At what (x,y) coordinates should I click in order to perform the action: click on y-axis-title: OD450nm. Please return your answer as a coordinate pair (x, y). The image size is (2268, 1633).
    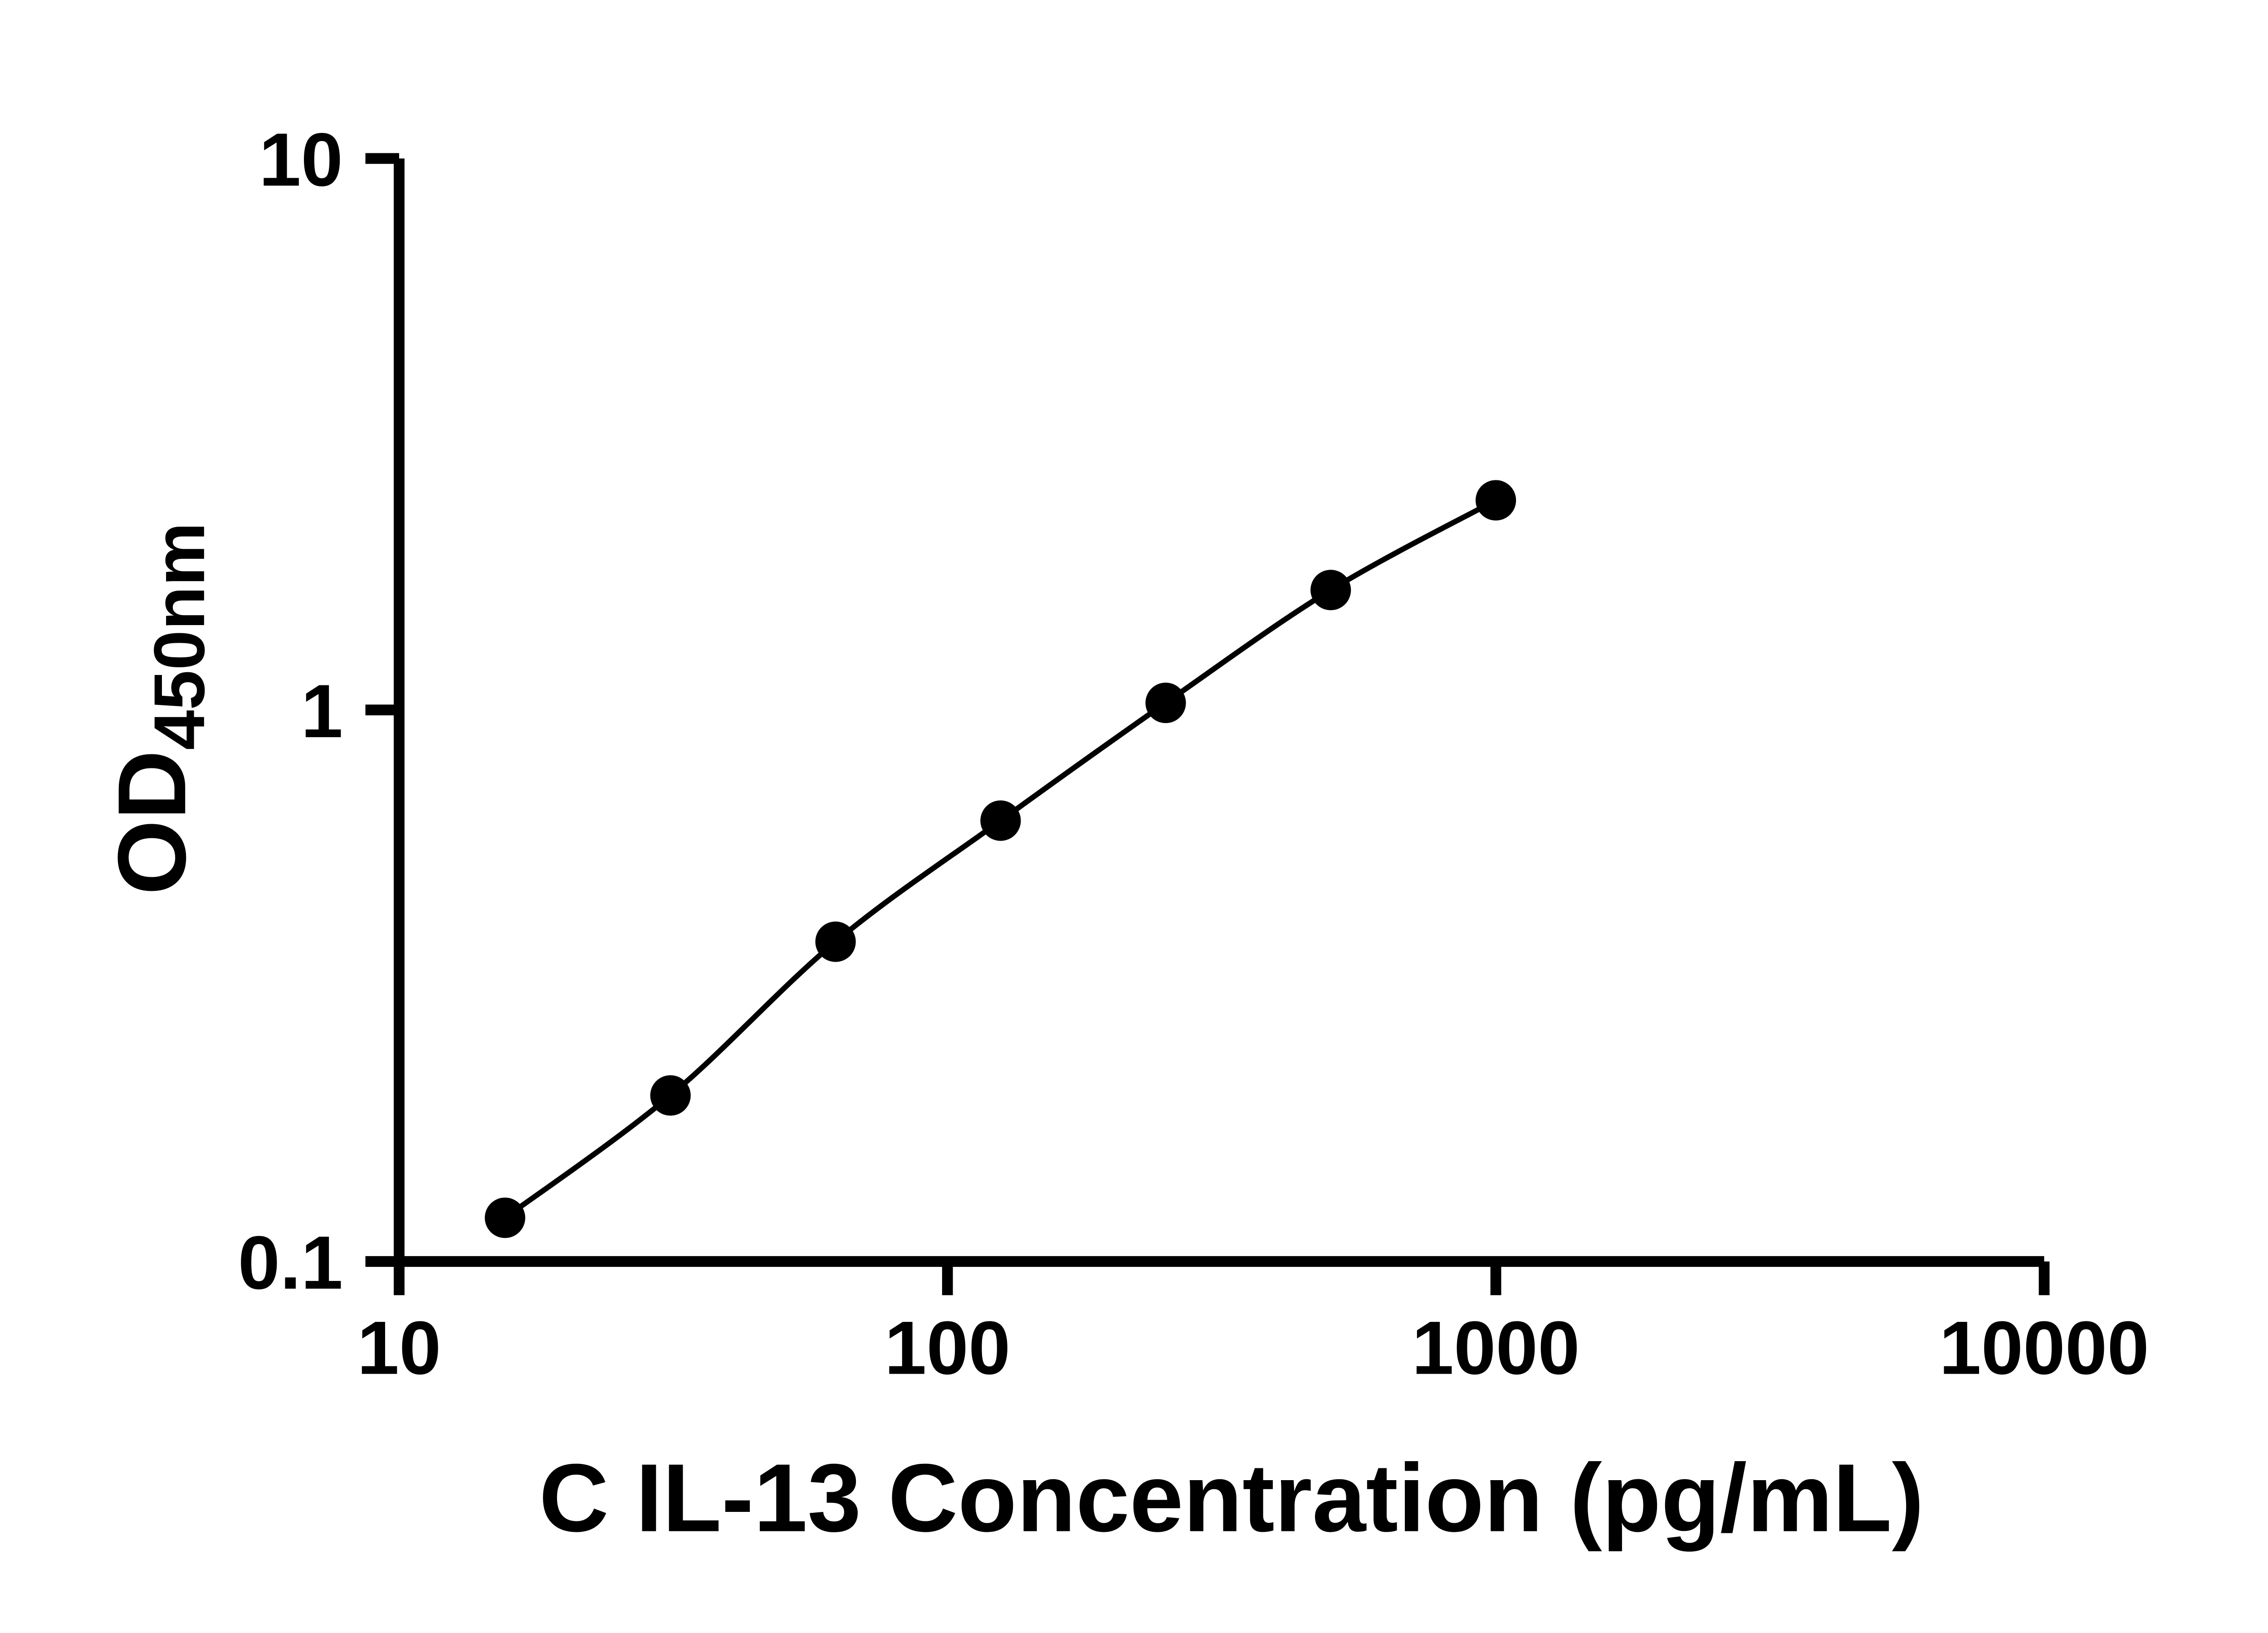
    Looking at the image, I should click on (159, 708).